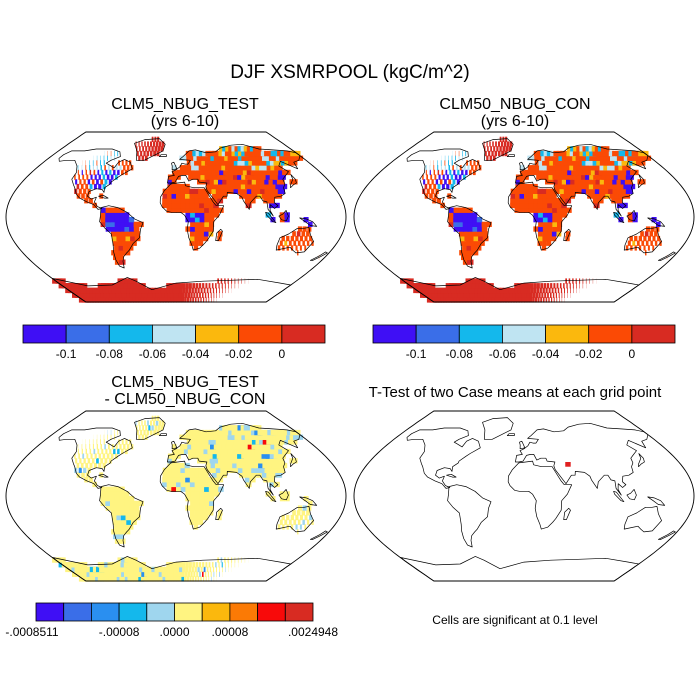 This screenshot has width=700, height=700. I want to click on colorbar-diff-swatch, so click(188, 612).